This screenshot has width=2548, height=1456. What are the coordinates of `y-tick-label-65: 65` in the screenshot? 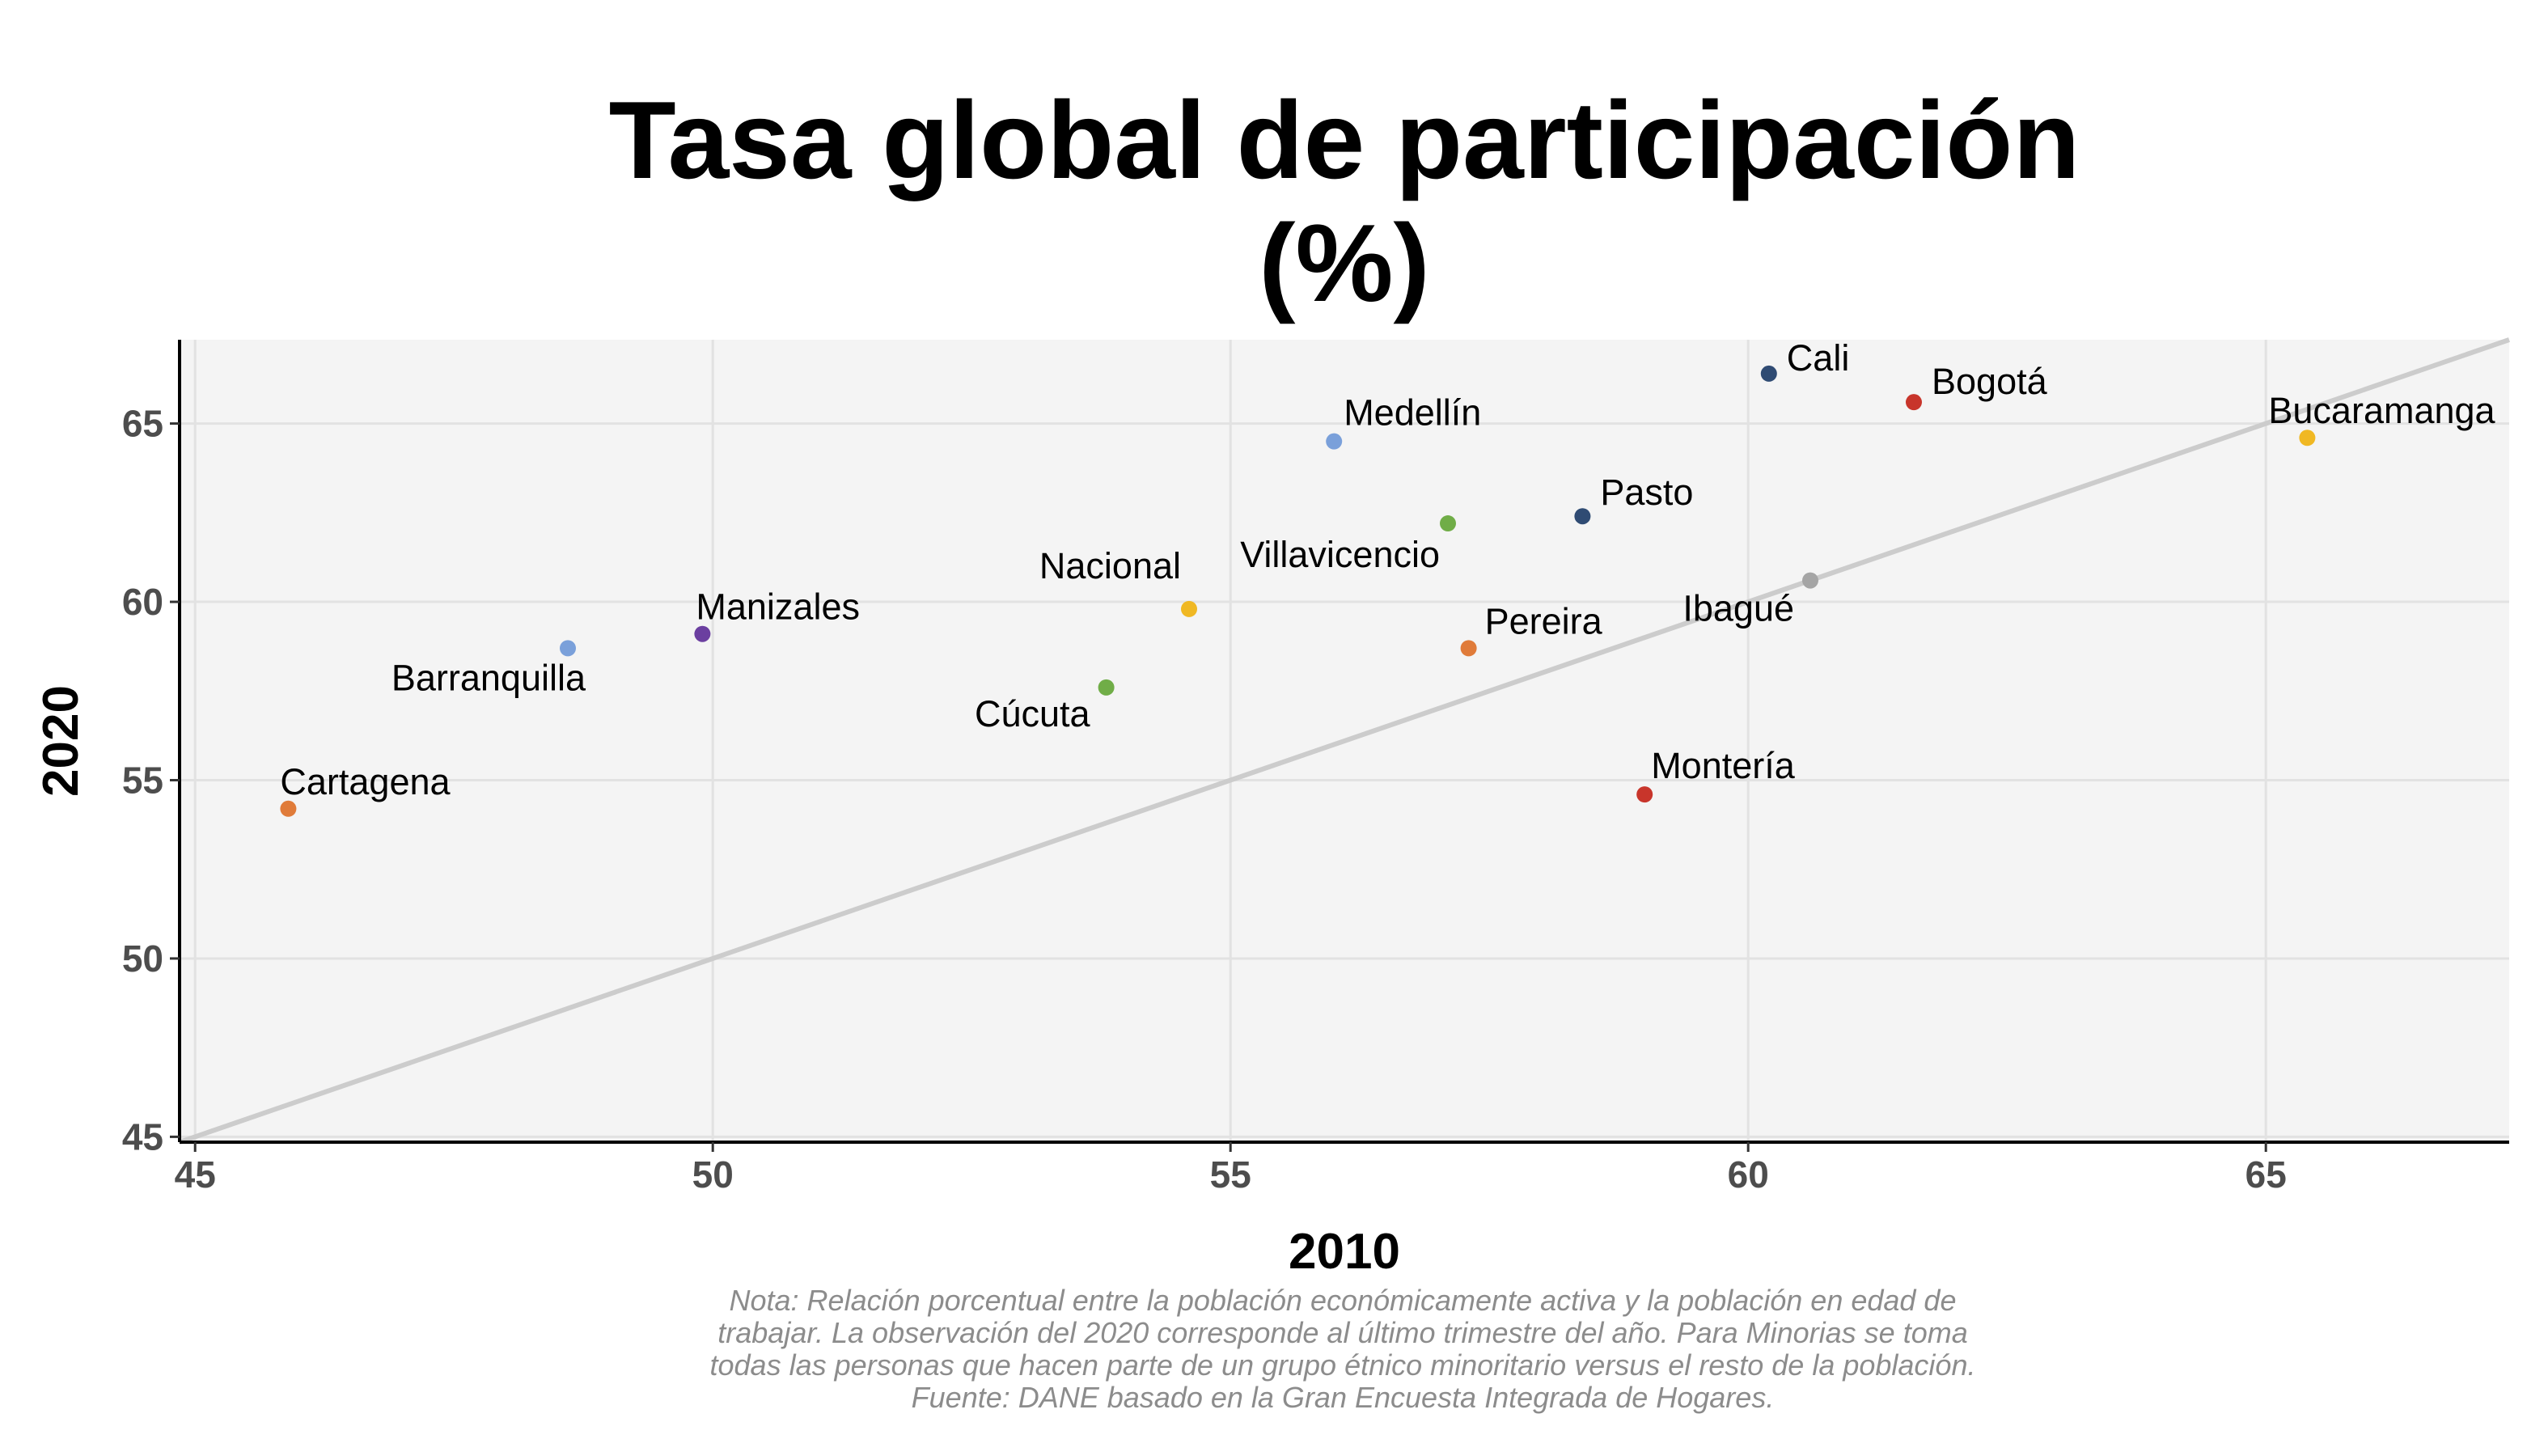 It's located at (142, 424).